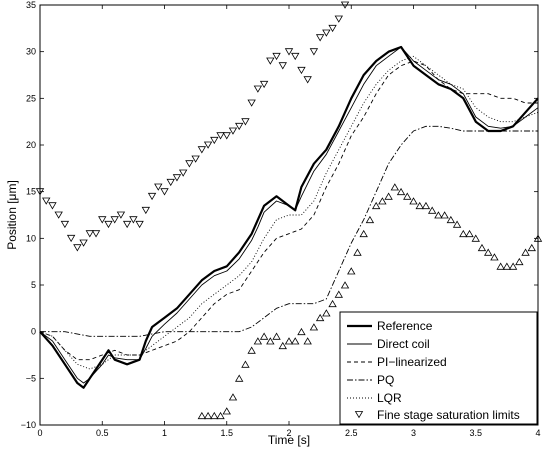  Describe the element at coordinates (31, 98) in the screenshot. I see `y-tick-label: 25` at that location.